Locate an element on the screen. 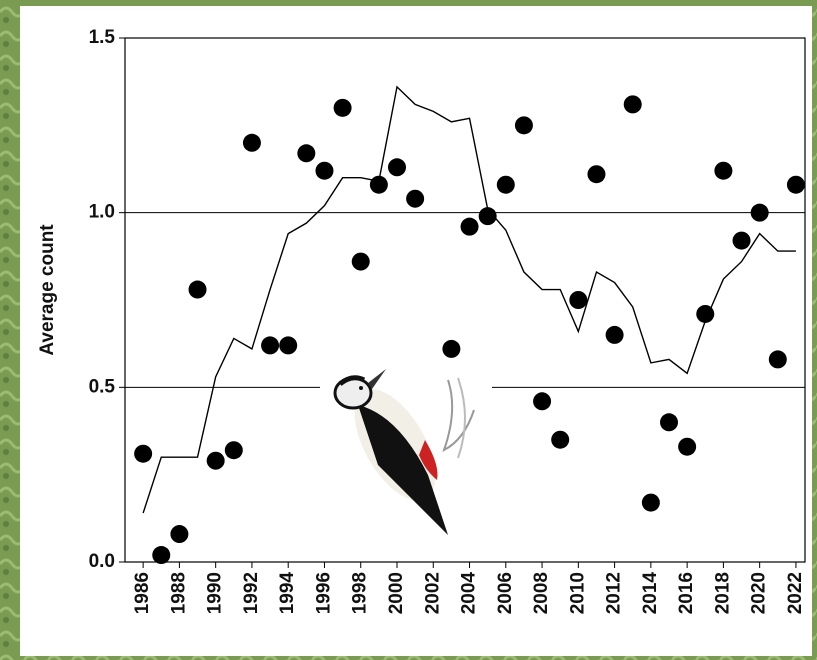  x-tick-label: 1988 is located at coordinates (178, 593).